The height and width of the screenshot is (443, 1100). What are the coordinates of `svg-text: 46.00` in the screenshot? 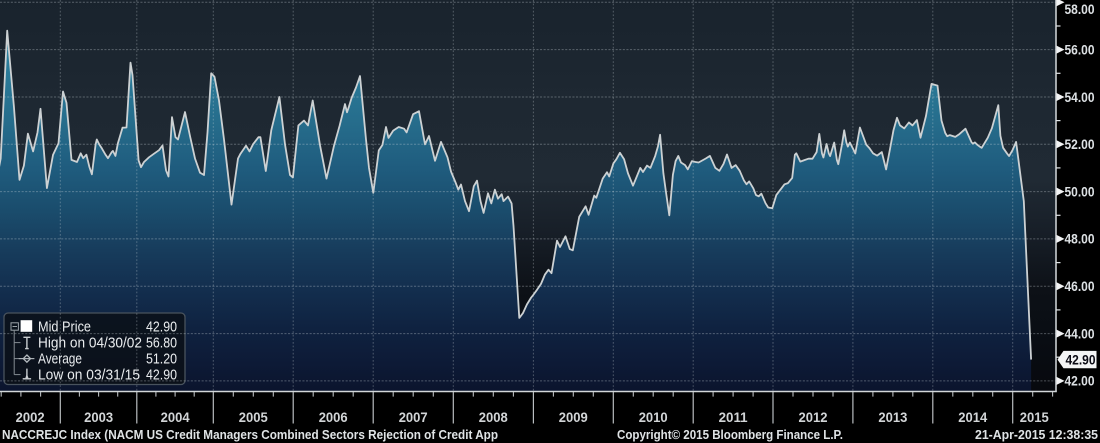 It's located at (1080, 286).